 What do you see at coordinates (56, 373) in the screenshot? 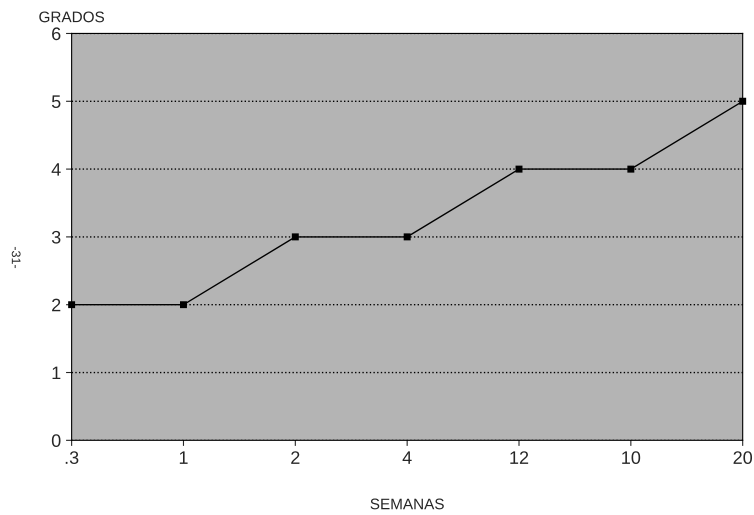
I see `y-tick-label: 1` at bounding box center [56, 373].